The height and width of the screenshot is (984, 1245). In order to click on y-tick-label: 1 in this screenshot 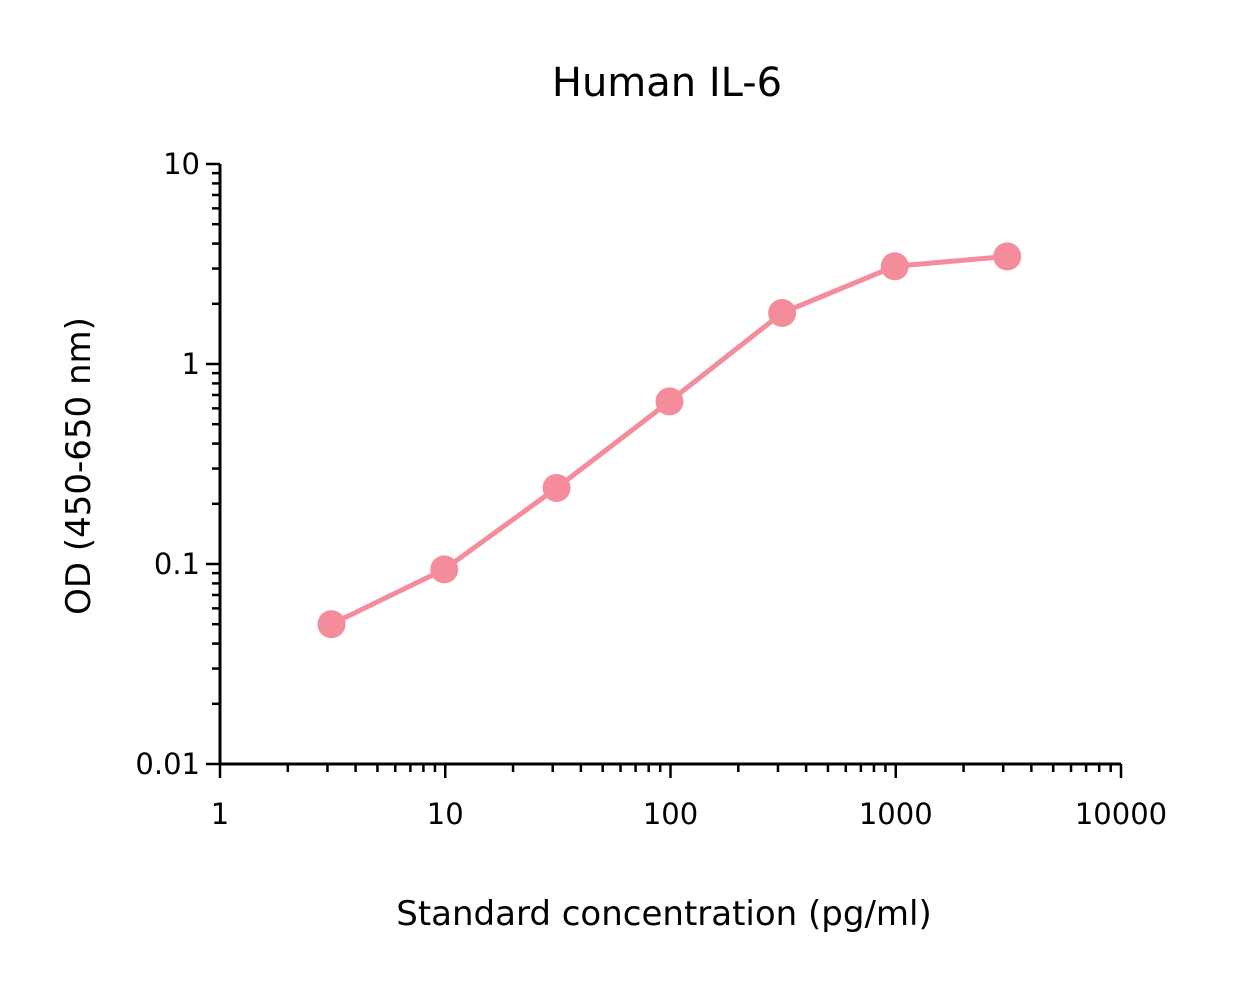, I will do `click(191, 364)`.